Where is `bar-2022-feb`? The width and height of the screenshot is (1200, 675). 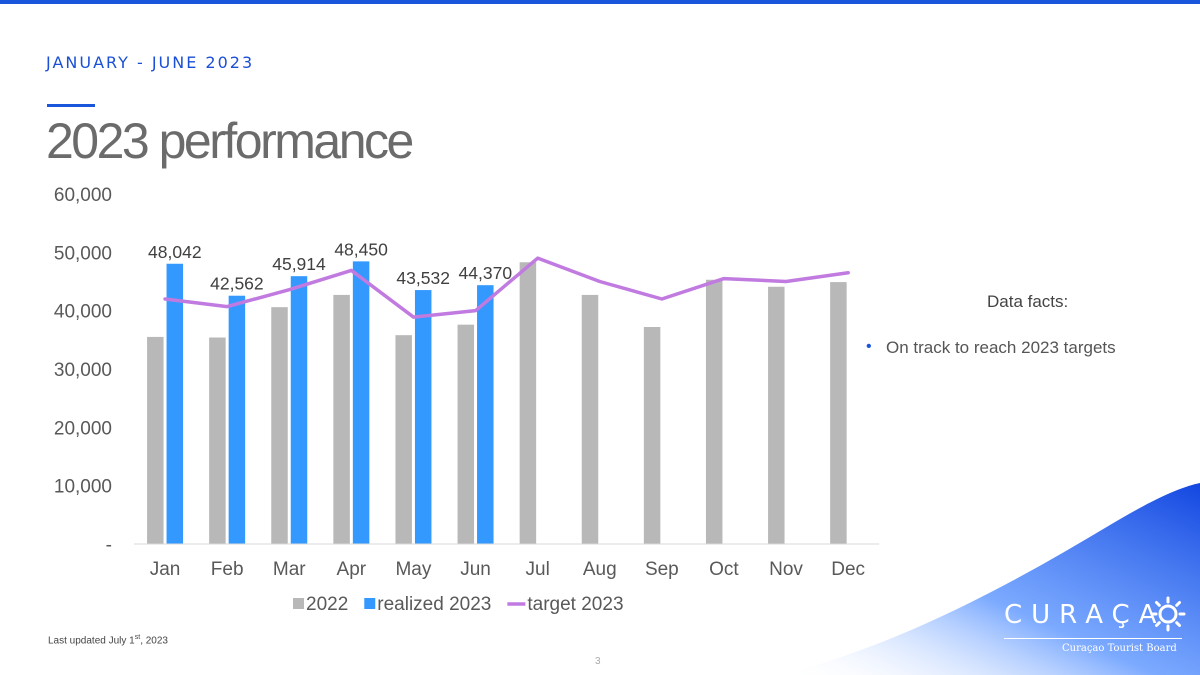
bar-2022-feb is located at coordinates (217, 440).